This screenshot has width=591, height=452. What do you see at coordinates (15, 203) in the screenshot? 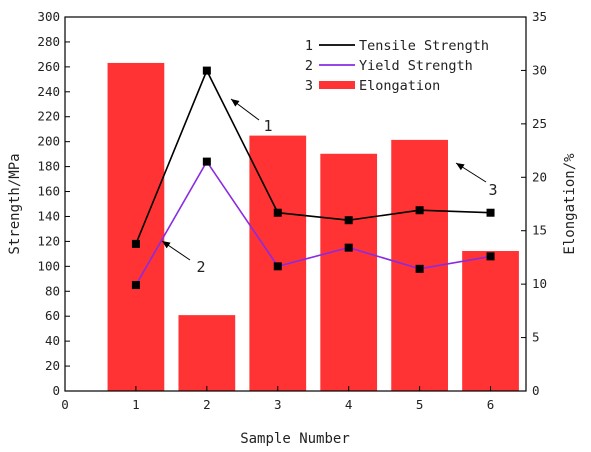
I see `y-axis-title: Strength/MPa` at bounding box center [15, 203].